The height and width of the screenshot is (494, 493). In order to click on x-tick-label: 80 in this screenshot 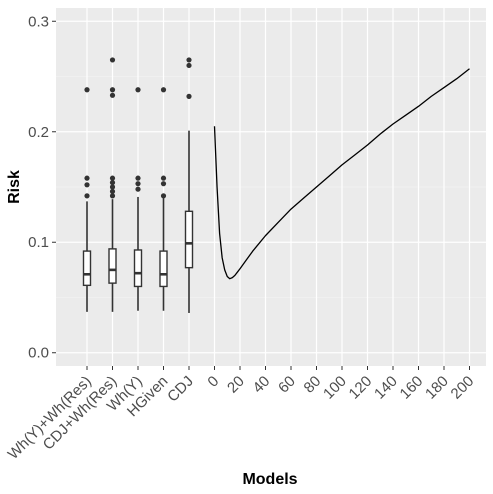, I will do `click(313, 385)`.